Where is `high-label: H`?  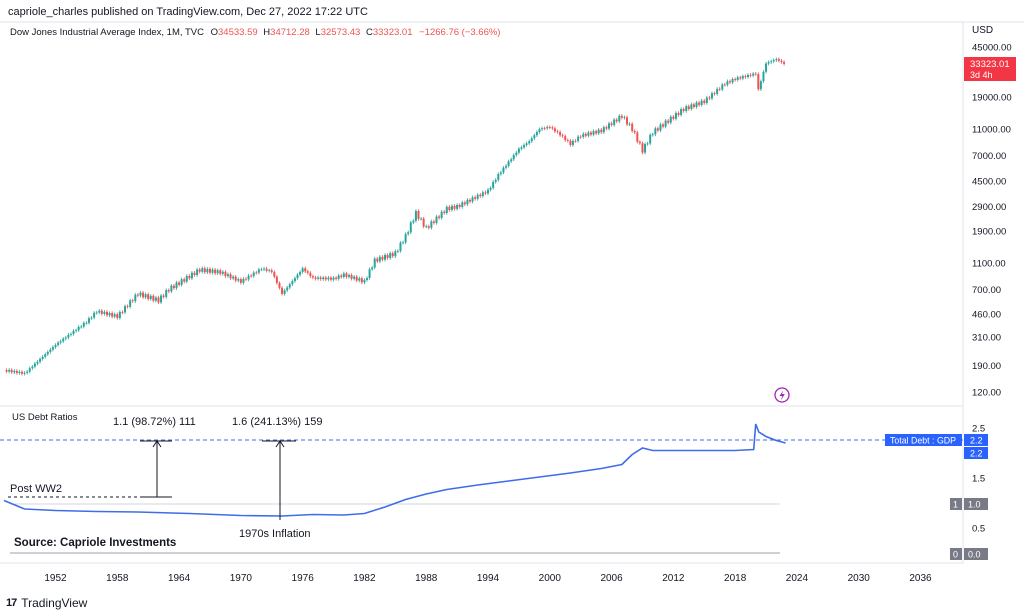 high-label: H is located at coordinates (266, 32).